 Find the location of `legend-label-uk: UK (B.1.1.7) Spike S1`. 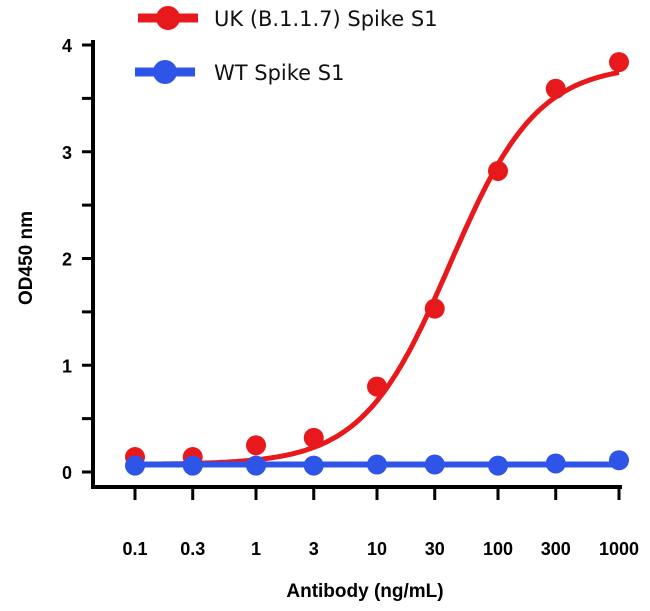

legend-label-uk: UK (B.1.1.7) Spike S1 is located at coordinates (326, 19).